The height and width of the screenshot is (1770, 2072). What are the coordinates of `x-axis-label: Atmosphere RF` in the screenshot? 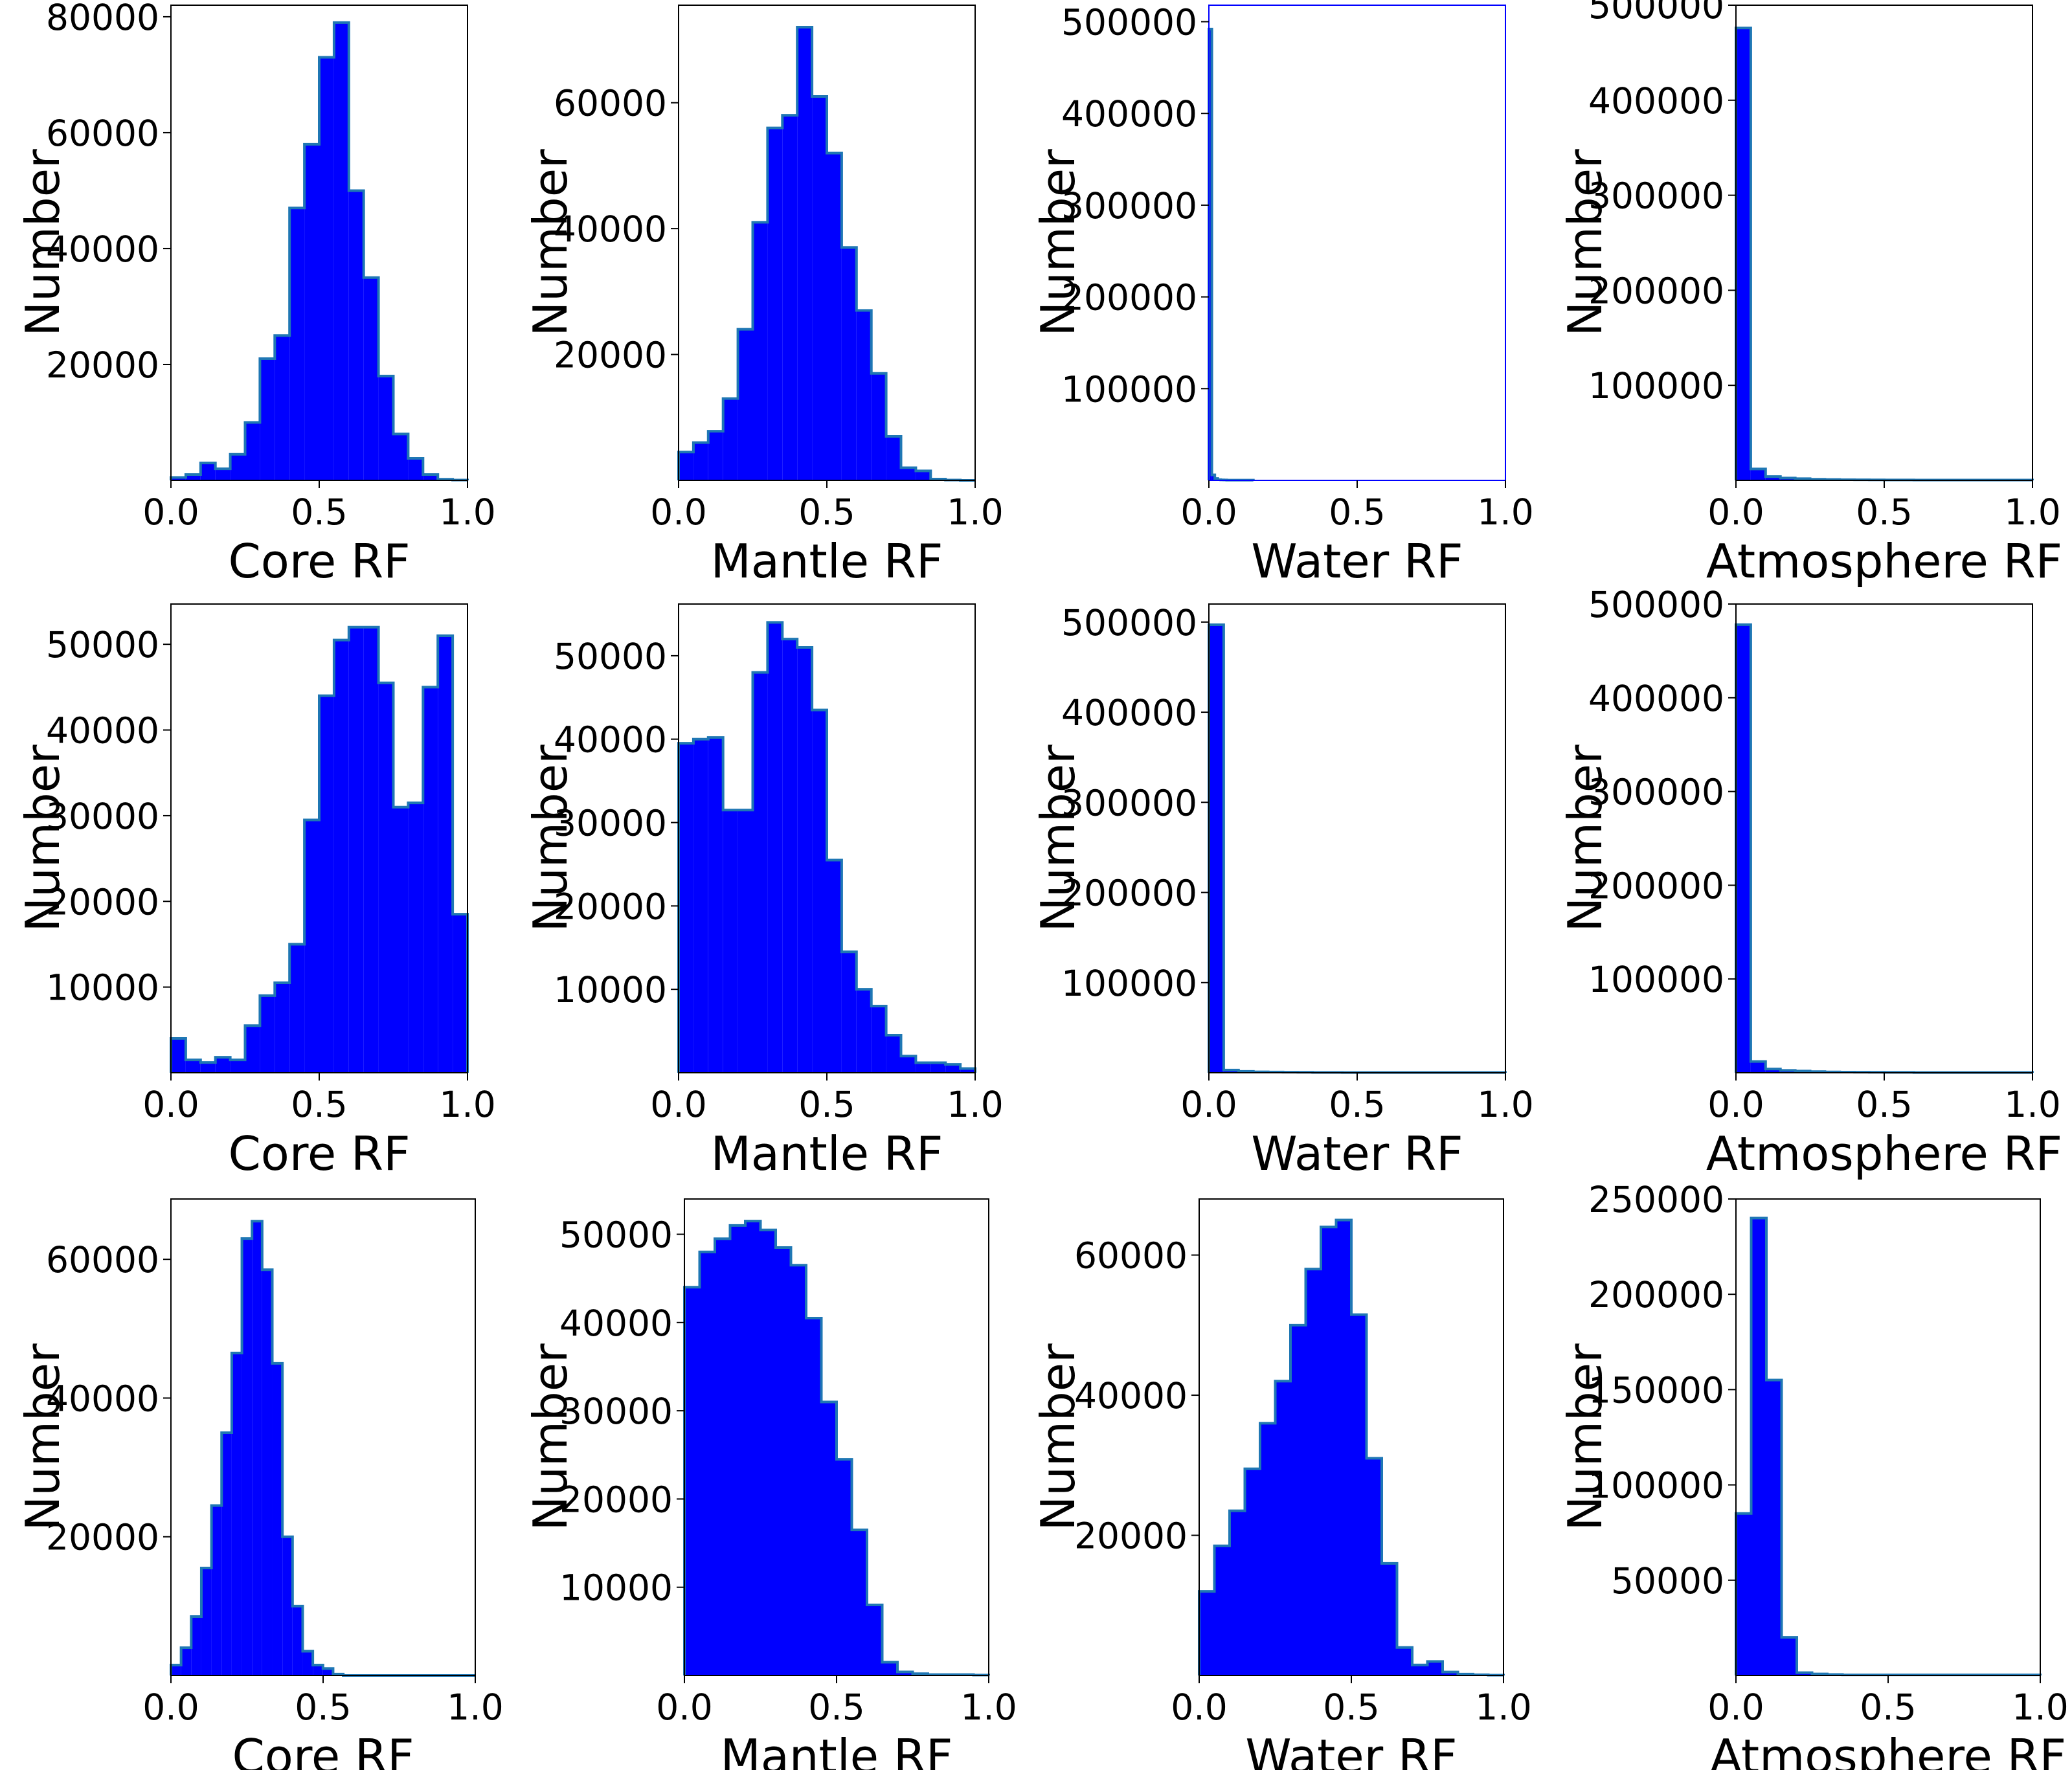 It's located at (1884, 1153).